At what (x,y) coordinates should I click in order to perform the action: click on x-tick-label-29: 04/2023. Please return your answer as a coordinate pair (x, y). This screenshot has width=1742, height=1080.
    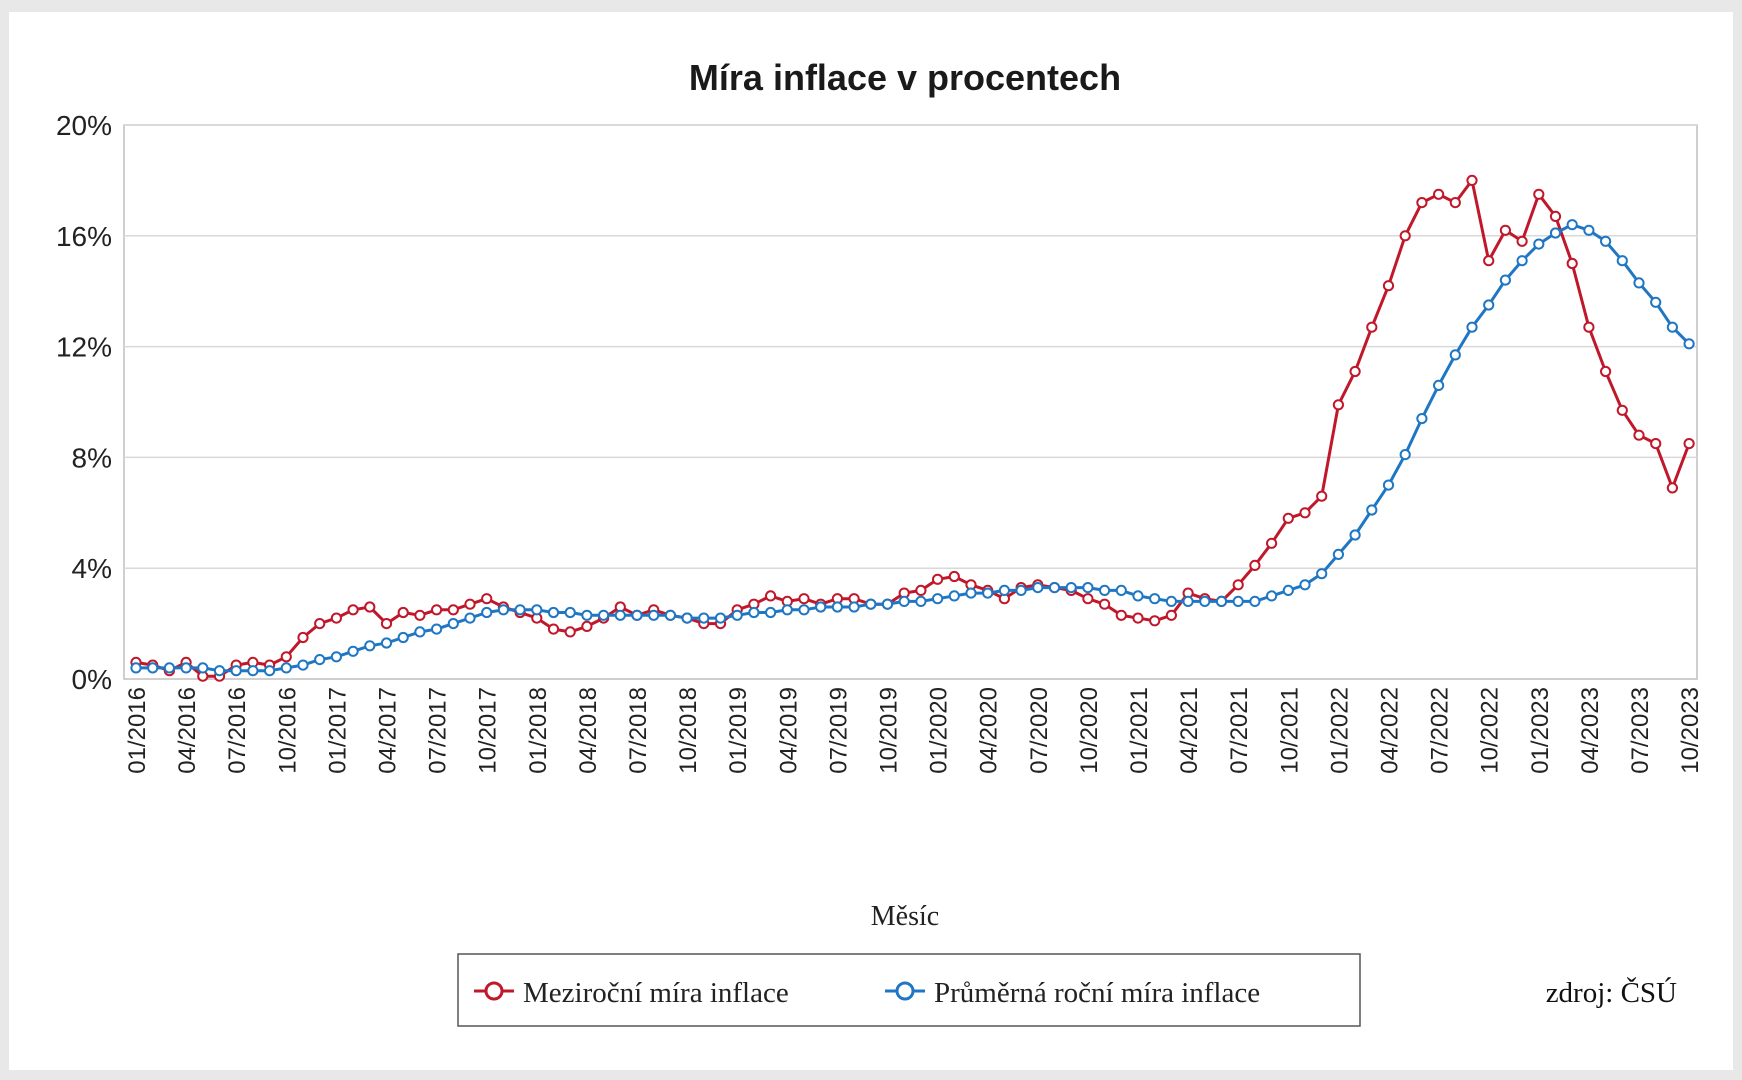
    Looking at the image, I should click on (1590, 730).